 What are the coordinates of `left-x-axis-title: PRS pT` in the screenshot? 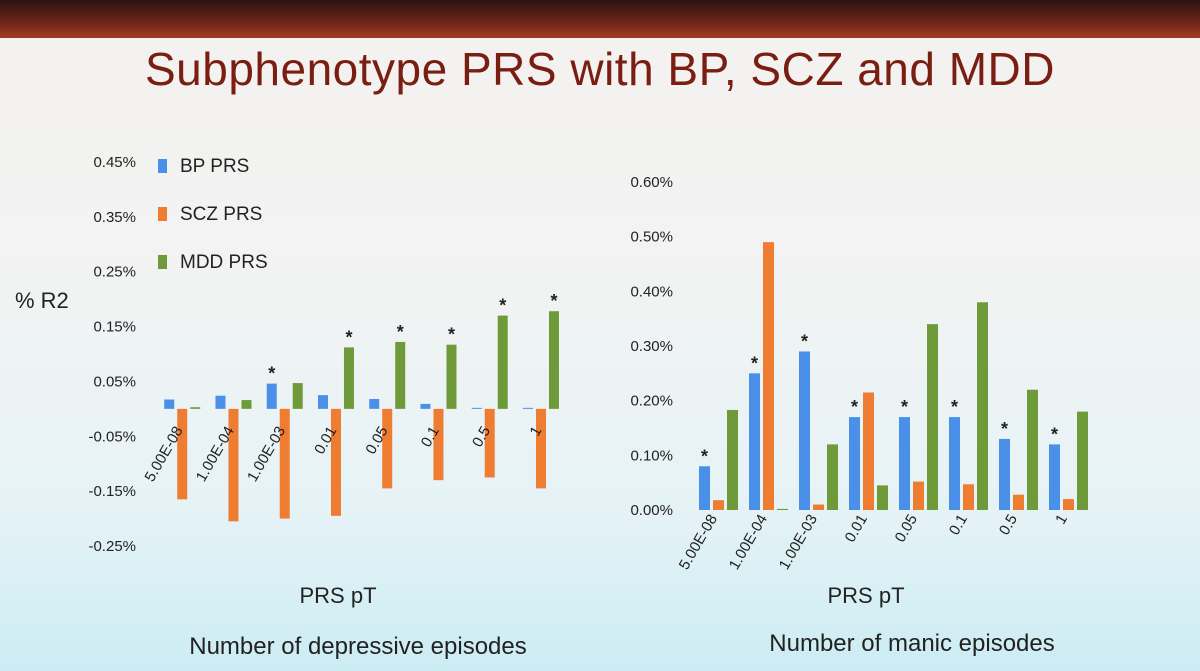 It's located at (337, 595).